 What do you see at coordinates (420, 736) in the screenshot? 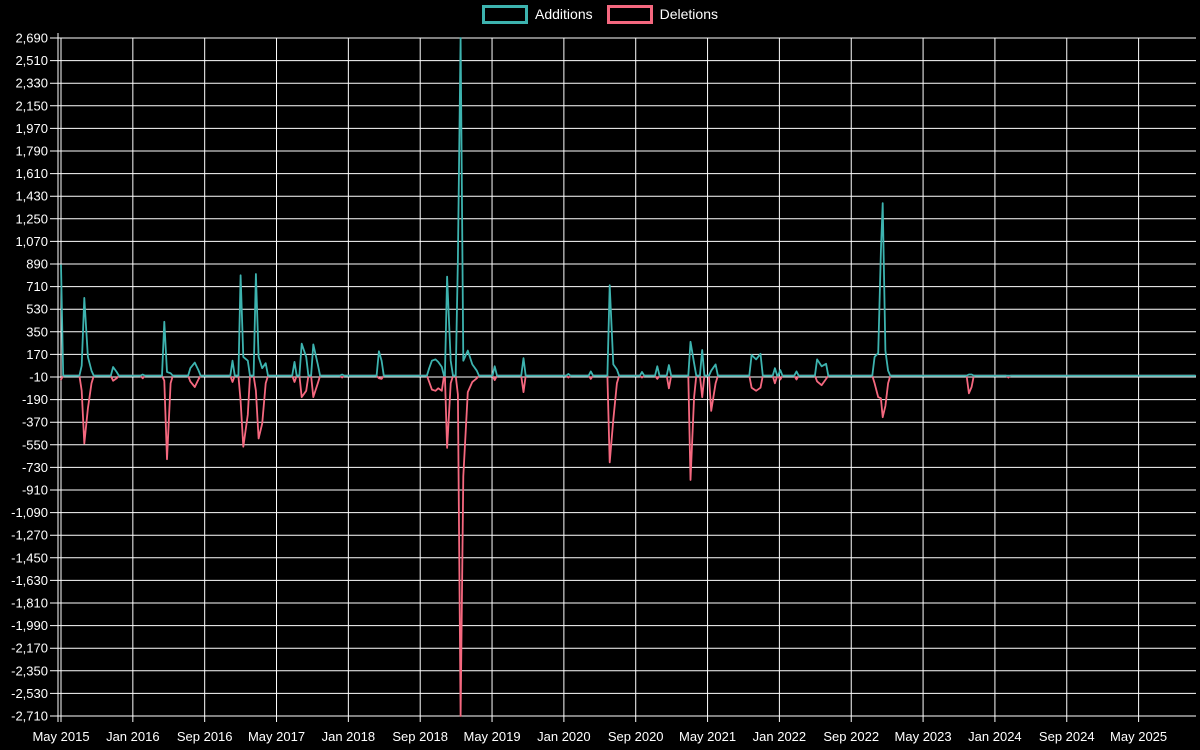
I see `x-tick-label: Sep 2018` at bounding box center [420, 736].